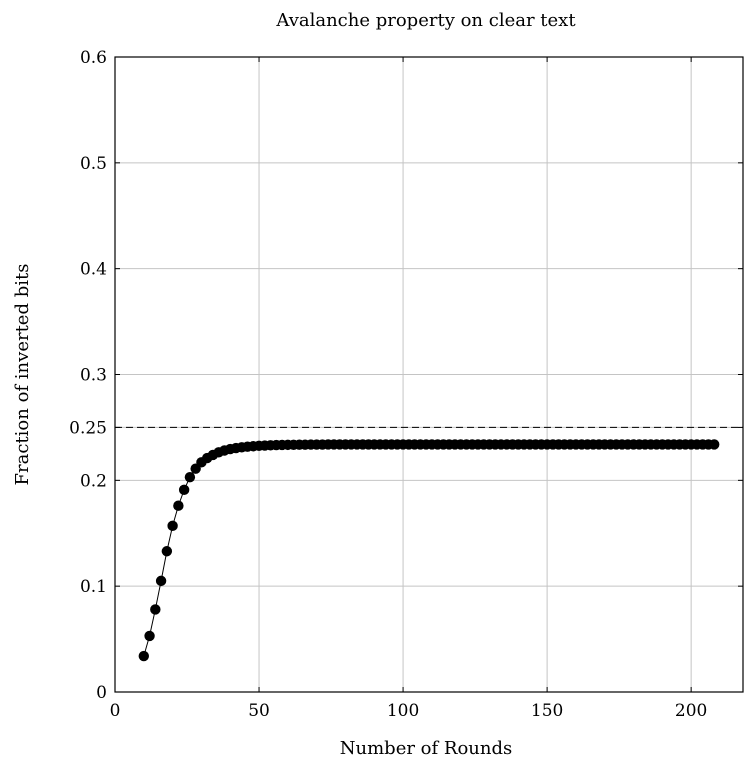 The width and height of the screenshot is (745, 765). Describe the element at coordinates (22, 375) in the screenshot. I see `y-axis-title: Fraction of inverted bits` at that location.